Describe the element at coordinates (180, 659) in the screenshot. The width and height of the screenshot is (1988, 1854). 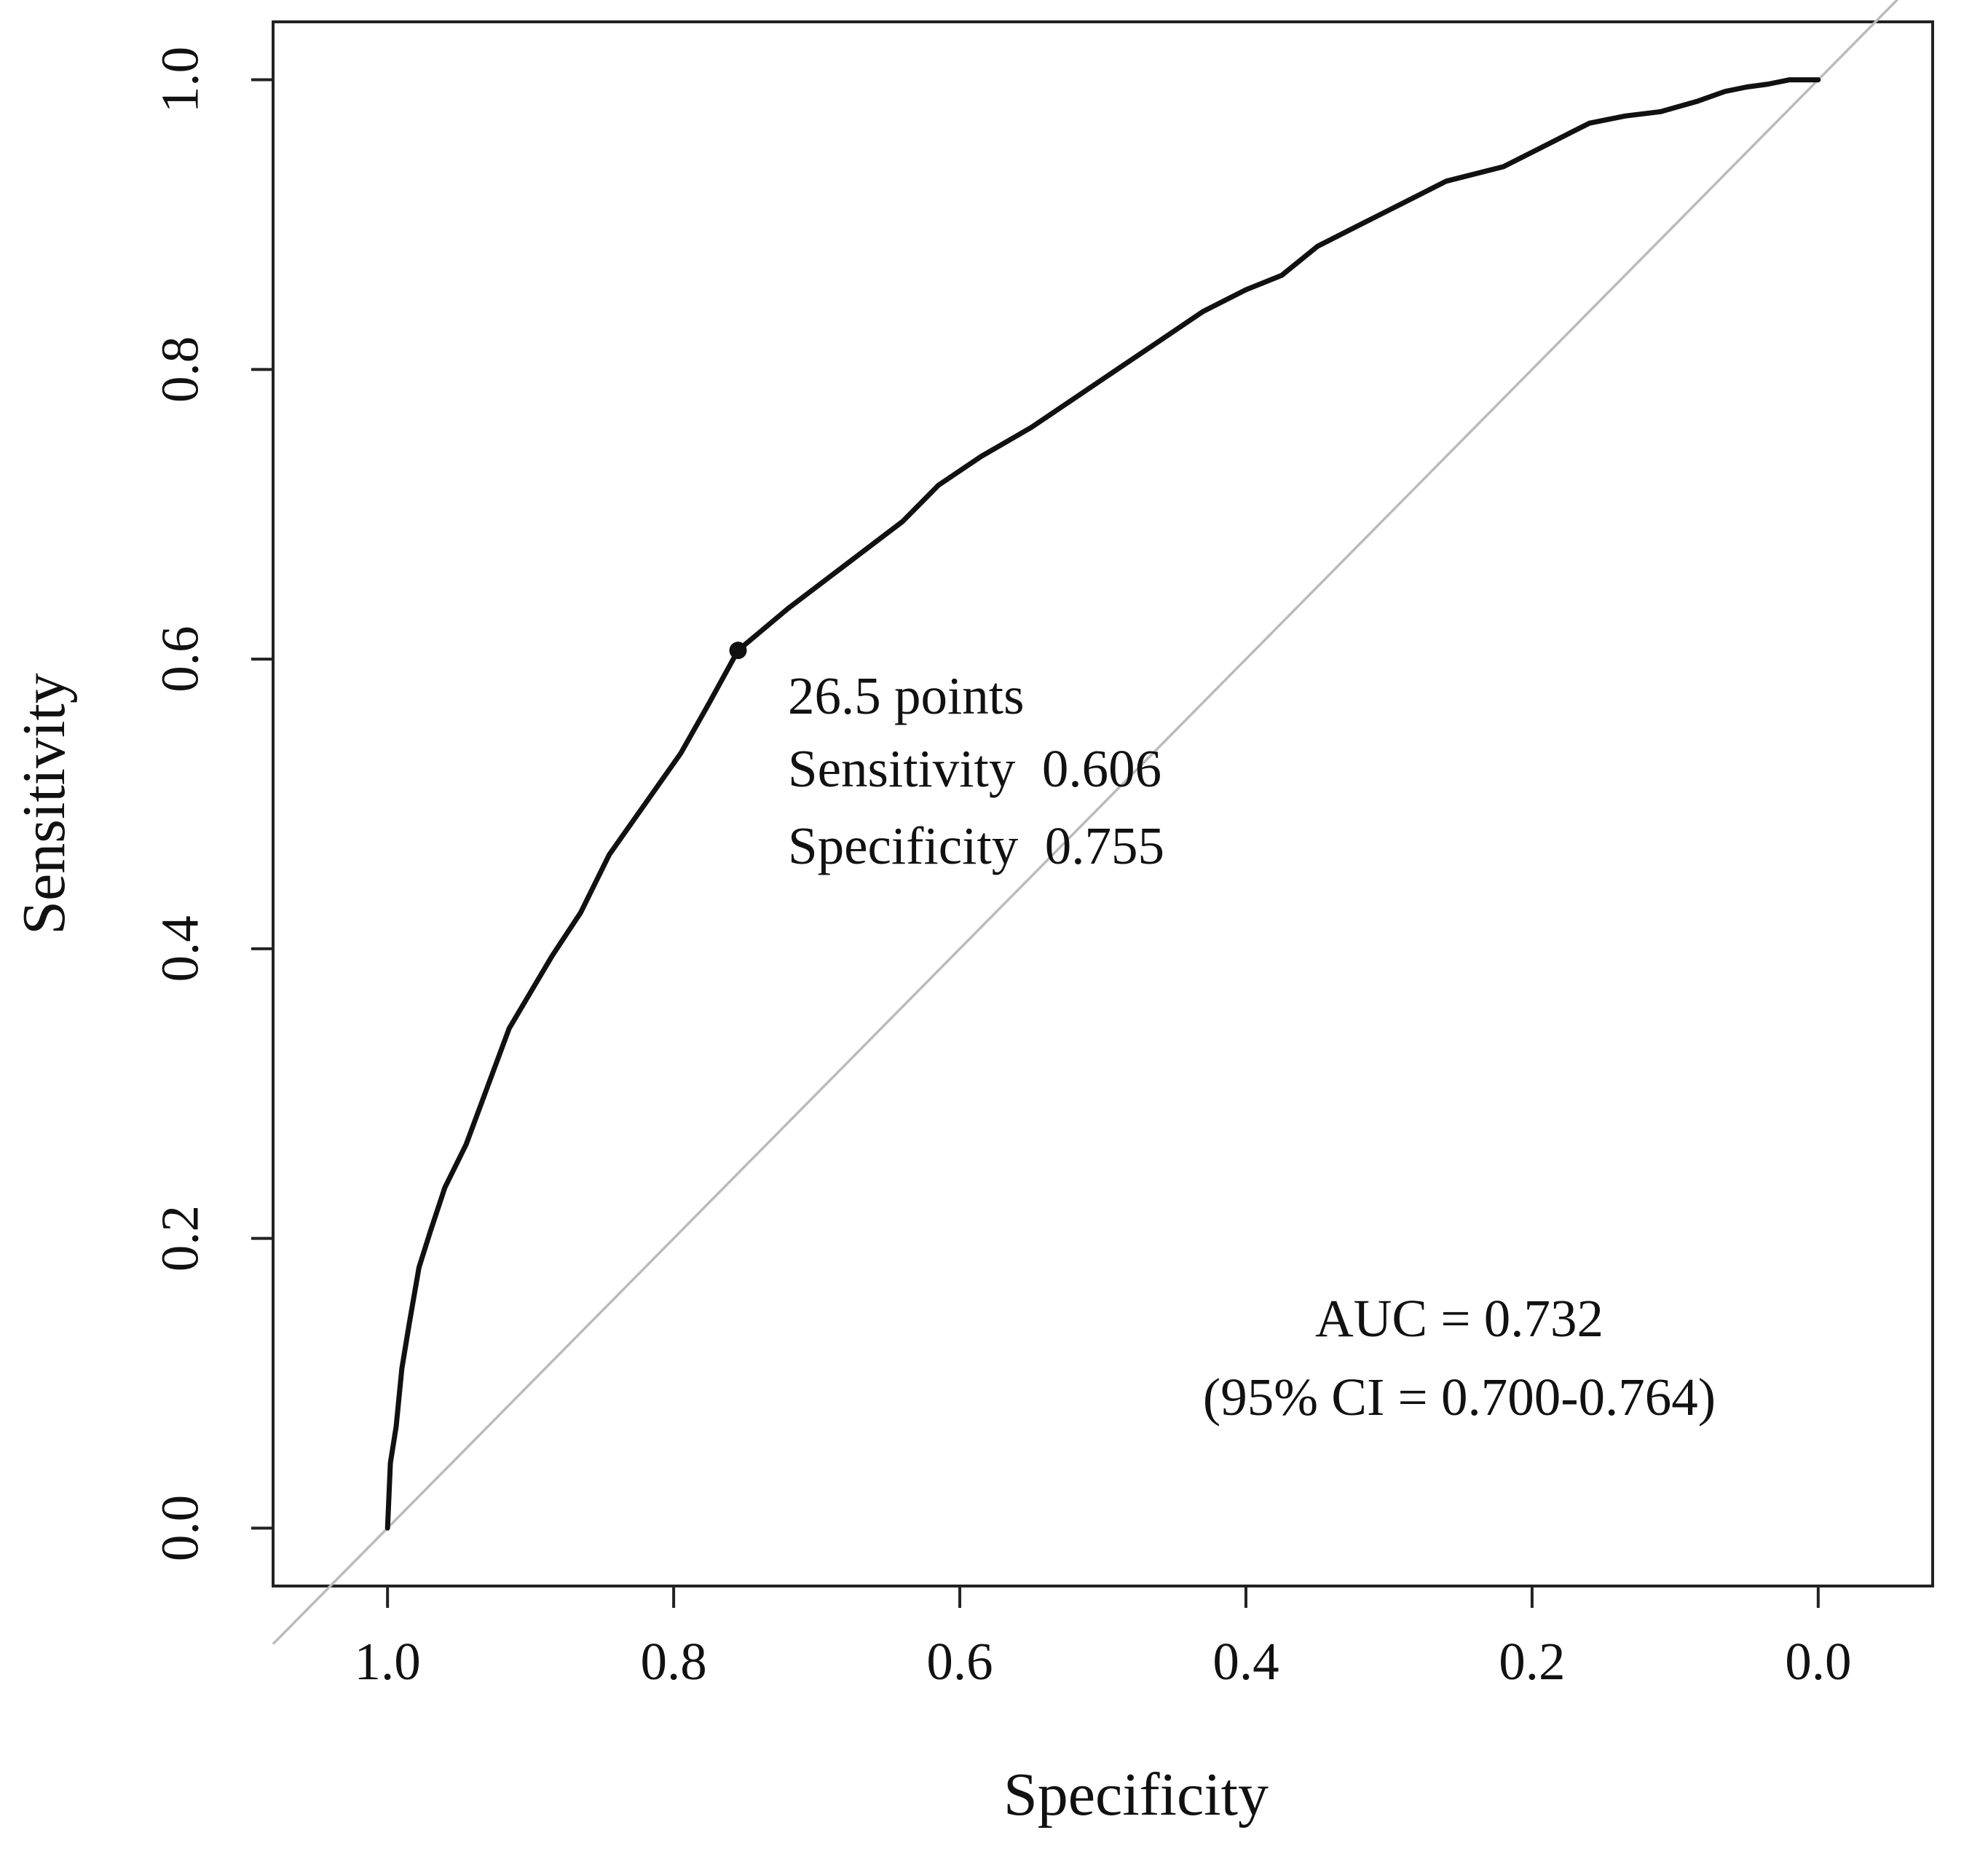
I see `y-tick-label: 0.6` at that location.